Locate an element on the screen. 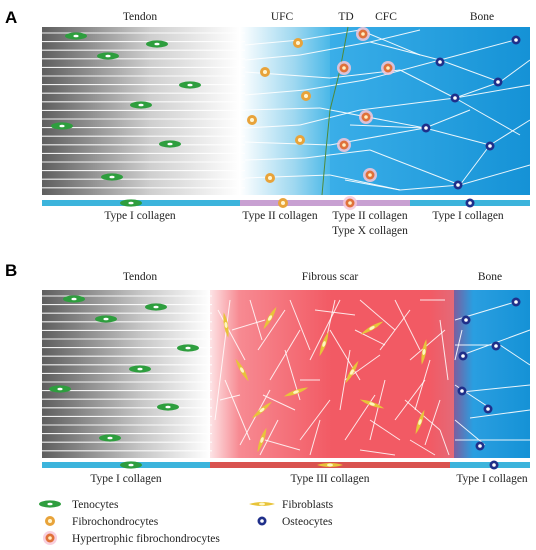 This screenshot has width=536, height=550. panel-a-band-label-ufc: Type II collagen is located at coordinates (279, 216).